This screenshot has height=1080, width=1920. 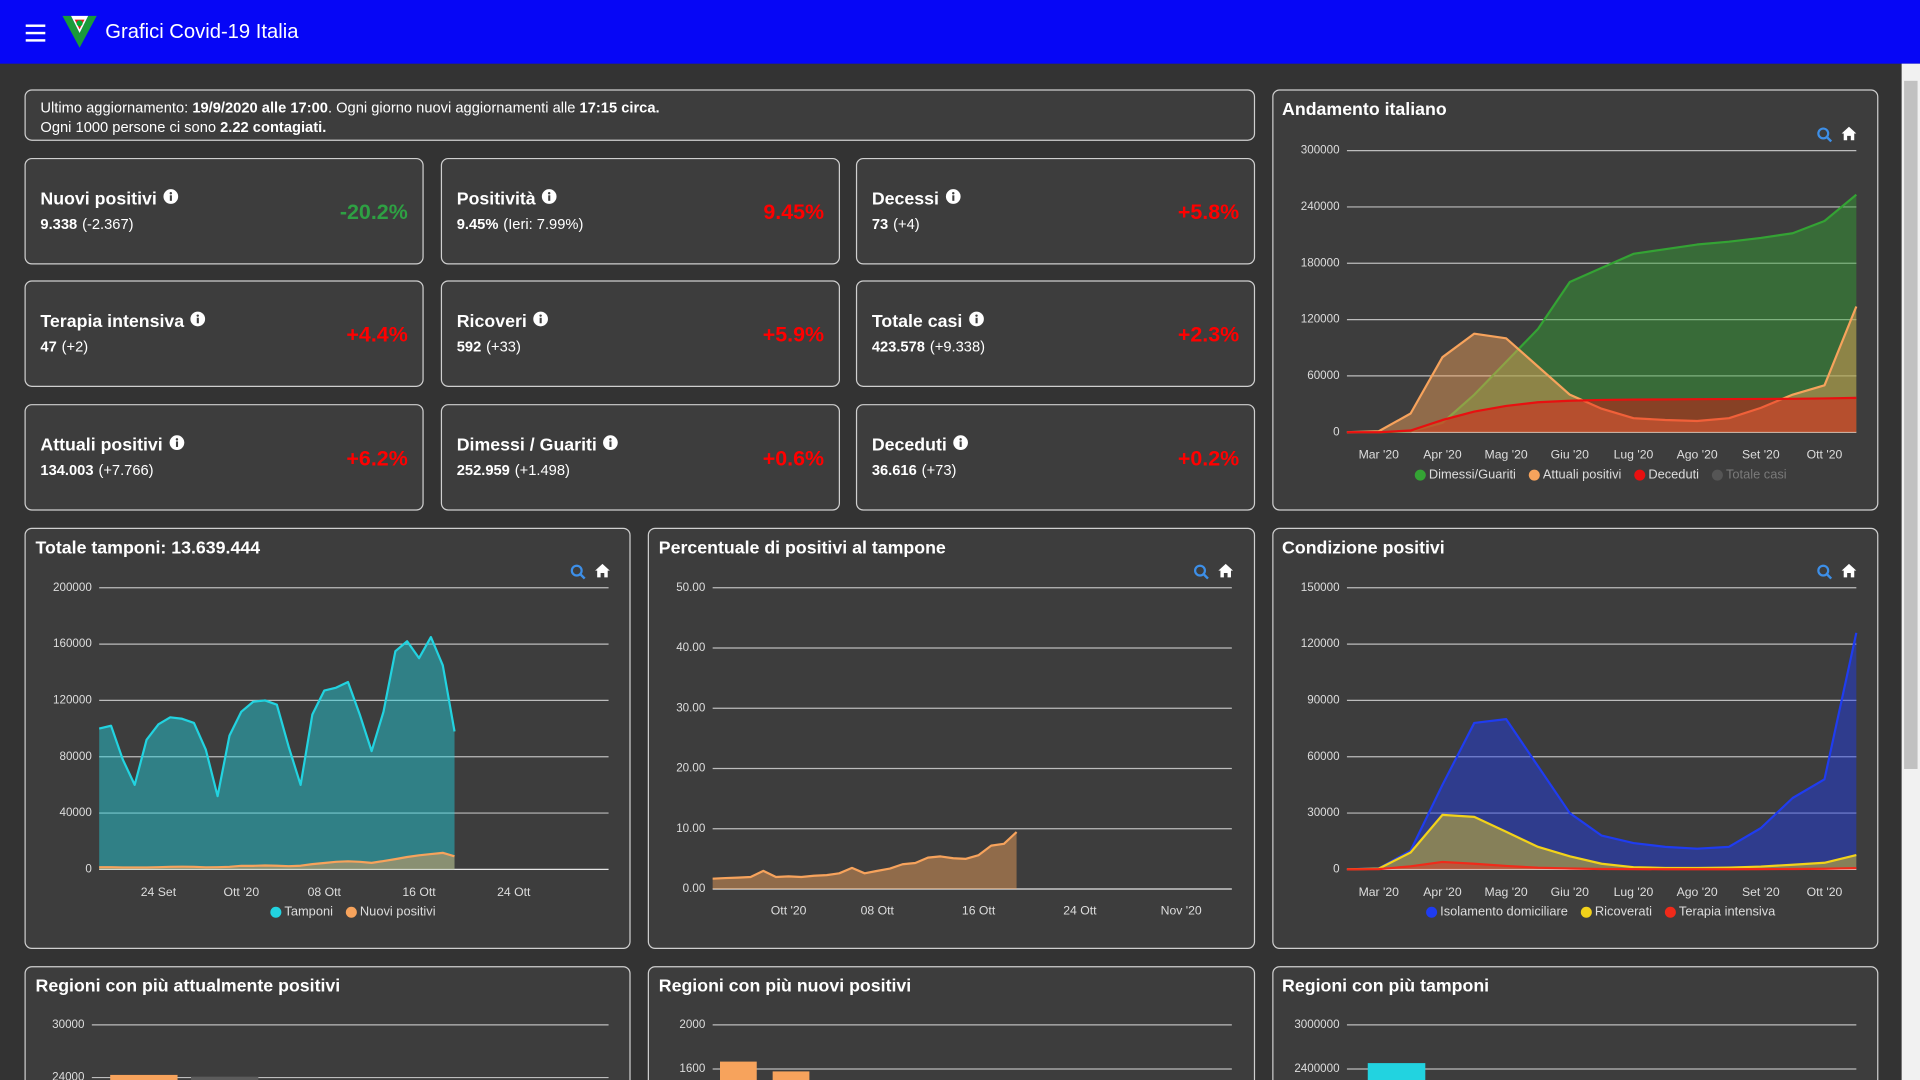 I want to click on card-title: Attuali positivi, so click(x=113, y=445).